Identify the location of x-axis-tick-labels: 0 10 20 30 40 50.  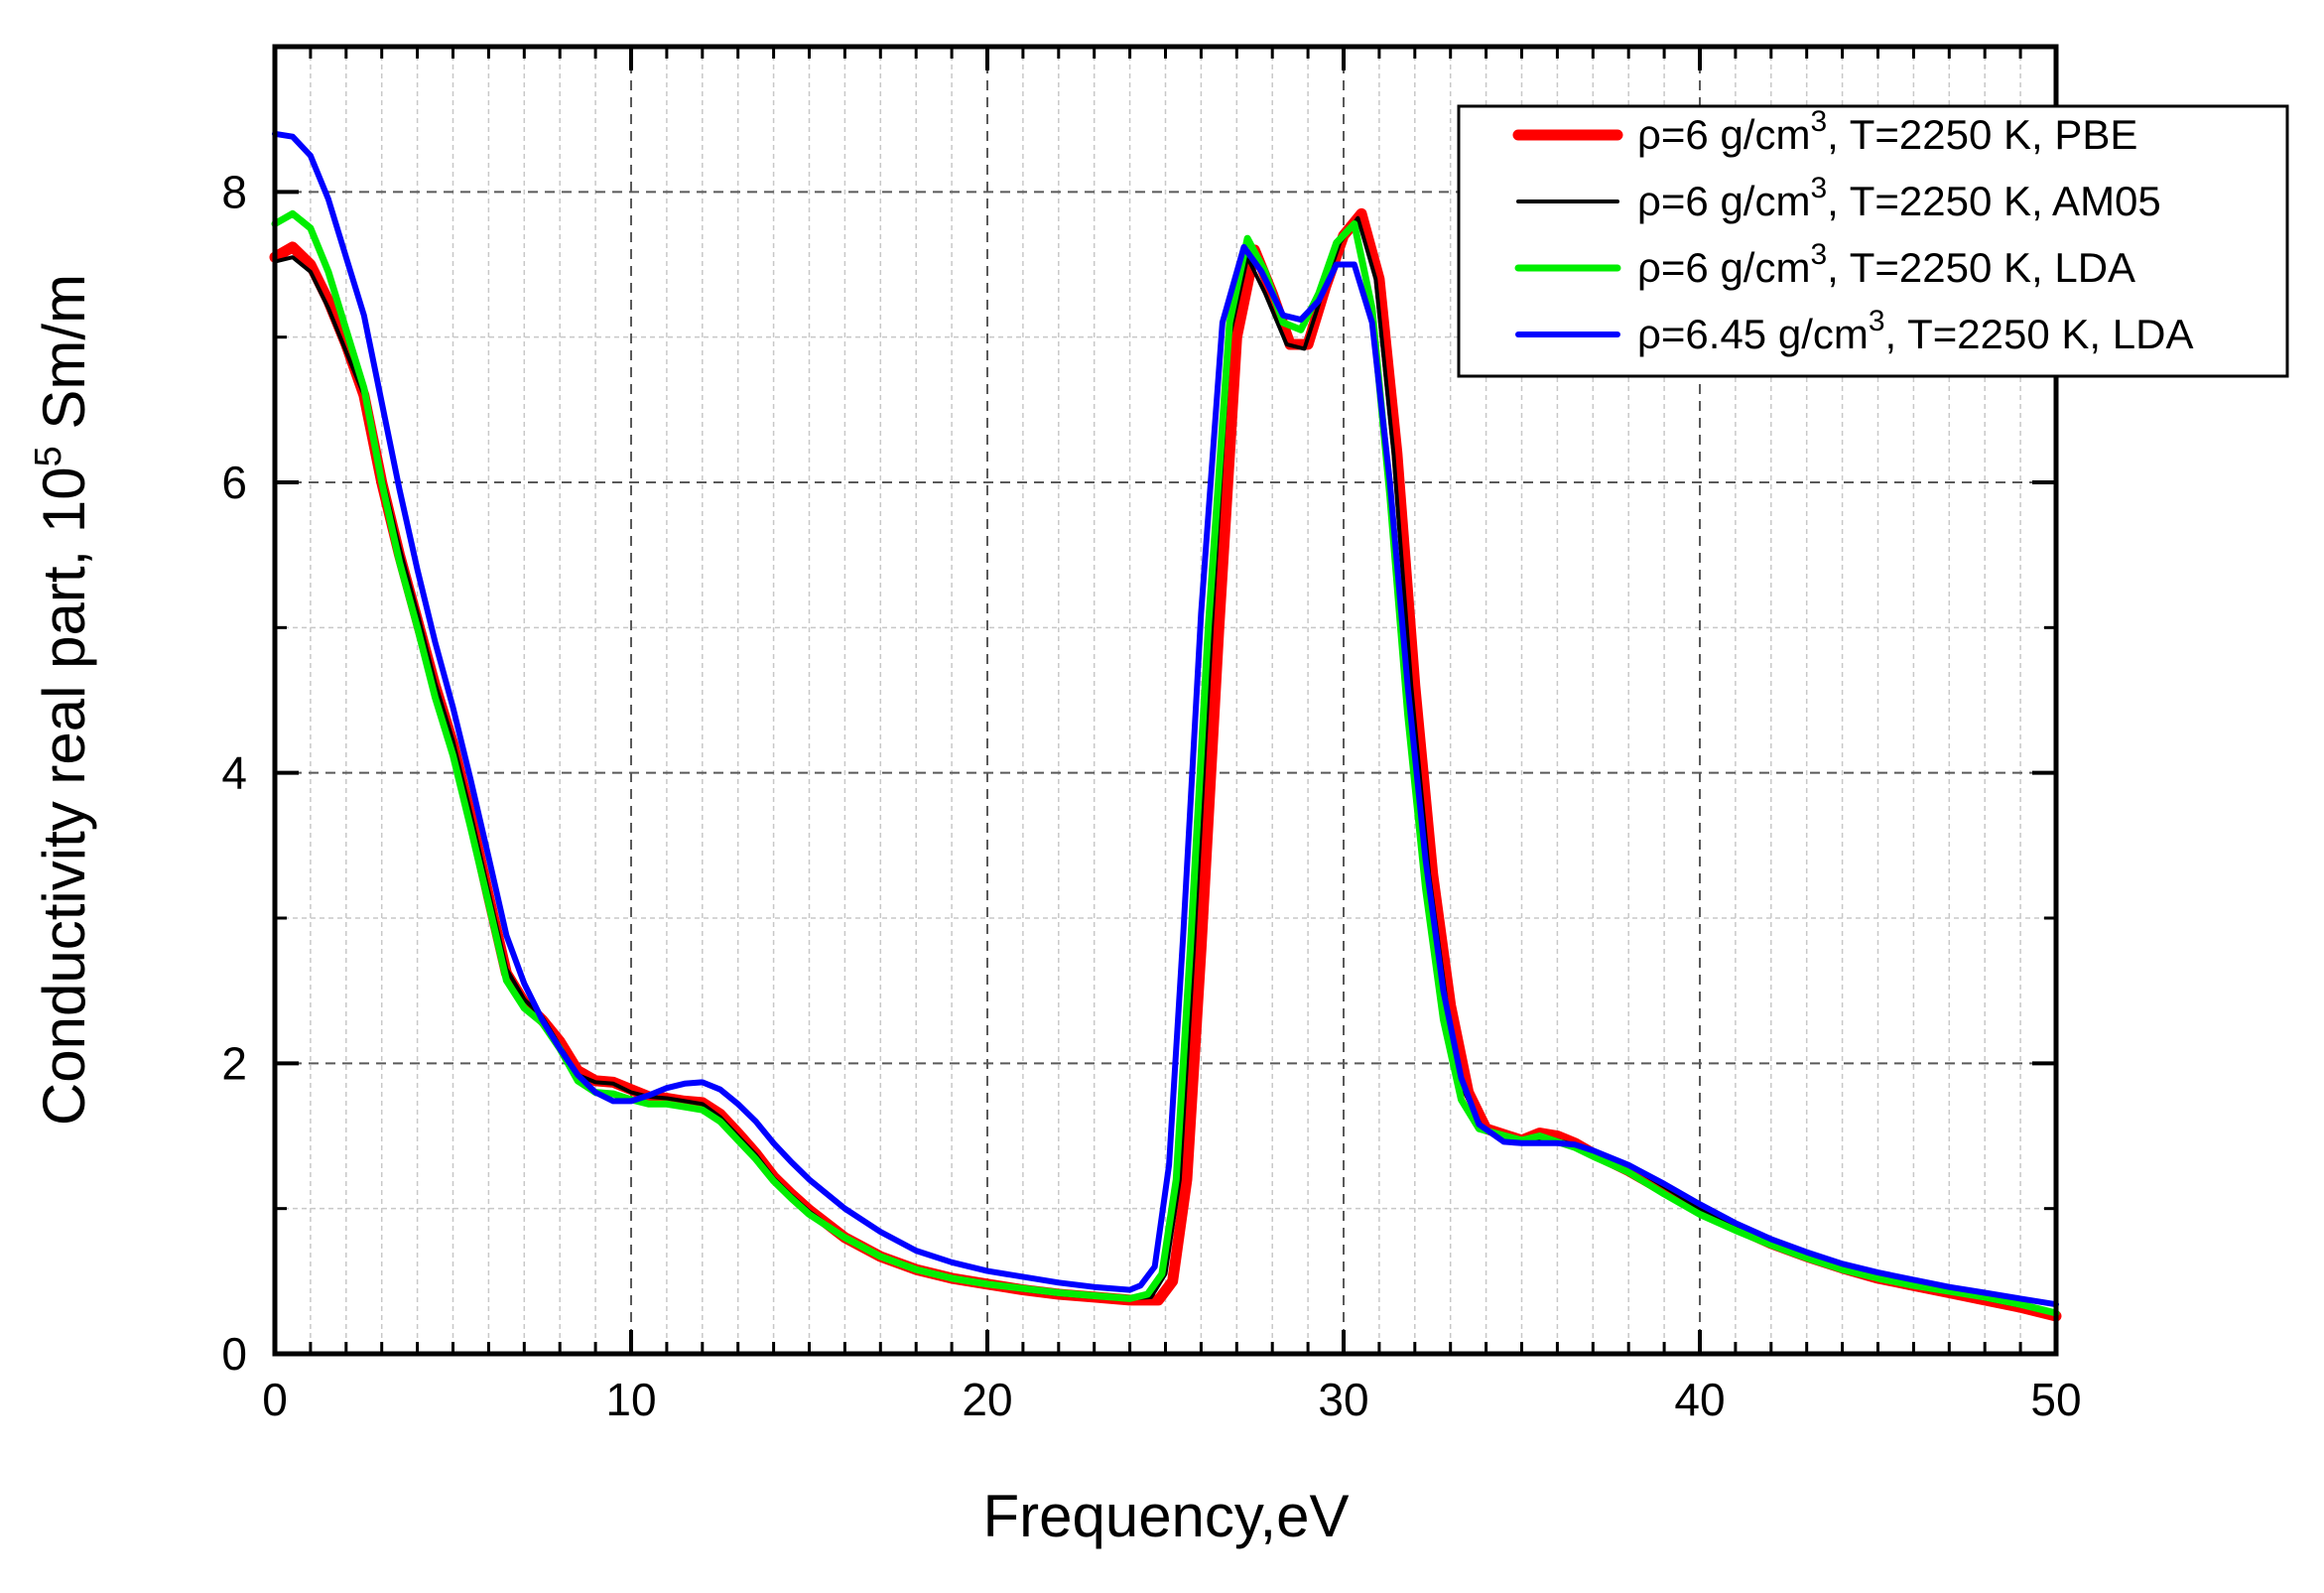
(1171, 1399).